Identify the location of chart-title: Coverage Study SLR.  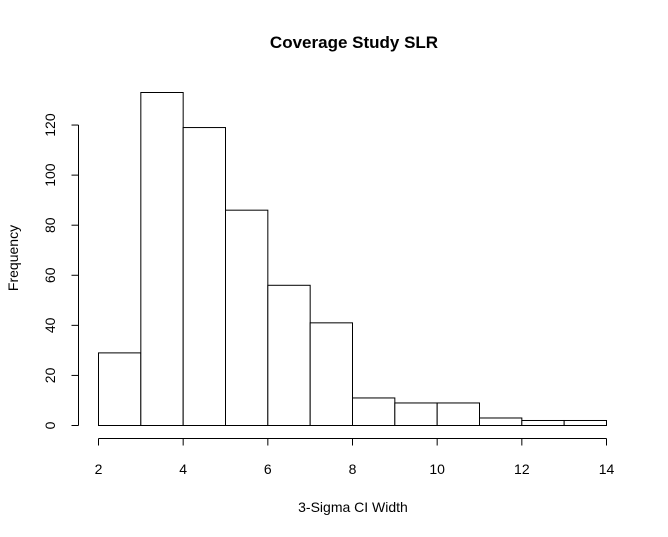
(354, 42).